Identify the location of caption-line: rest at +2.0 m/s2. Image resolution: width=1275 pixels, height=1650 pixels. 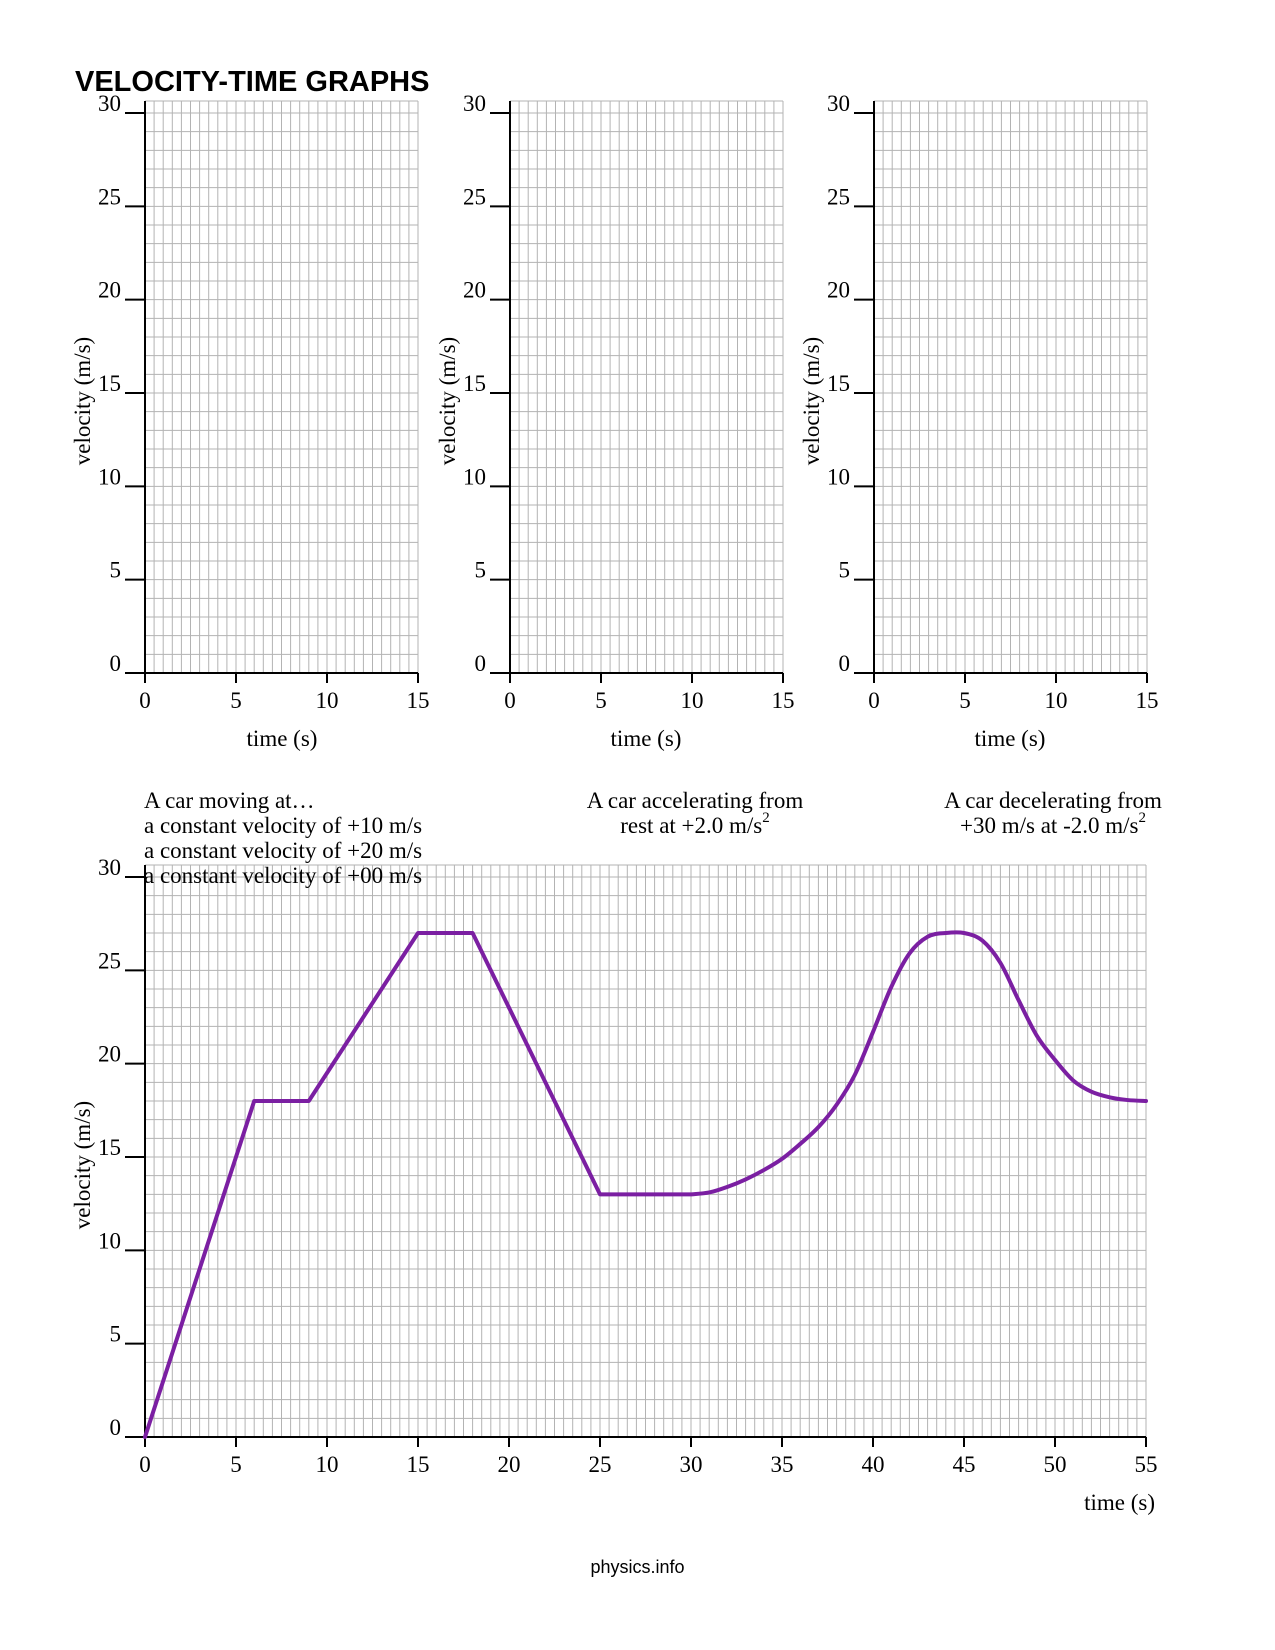
(695, 824).